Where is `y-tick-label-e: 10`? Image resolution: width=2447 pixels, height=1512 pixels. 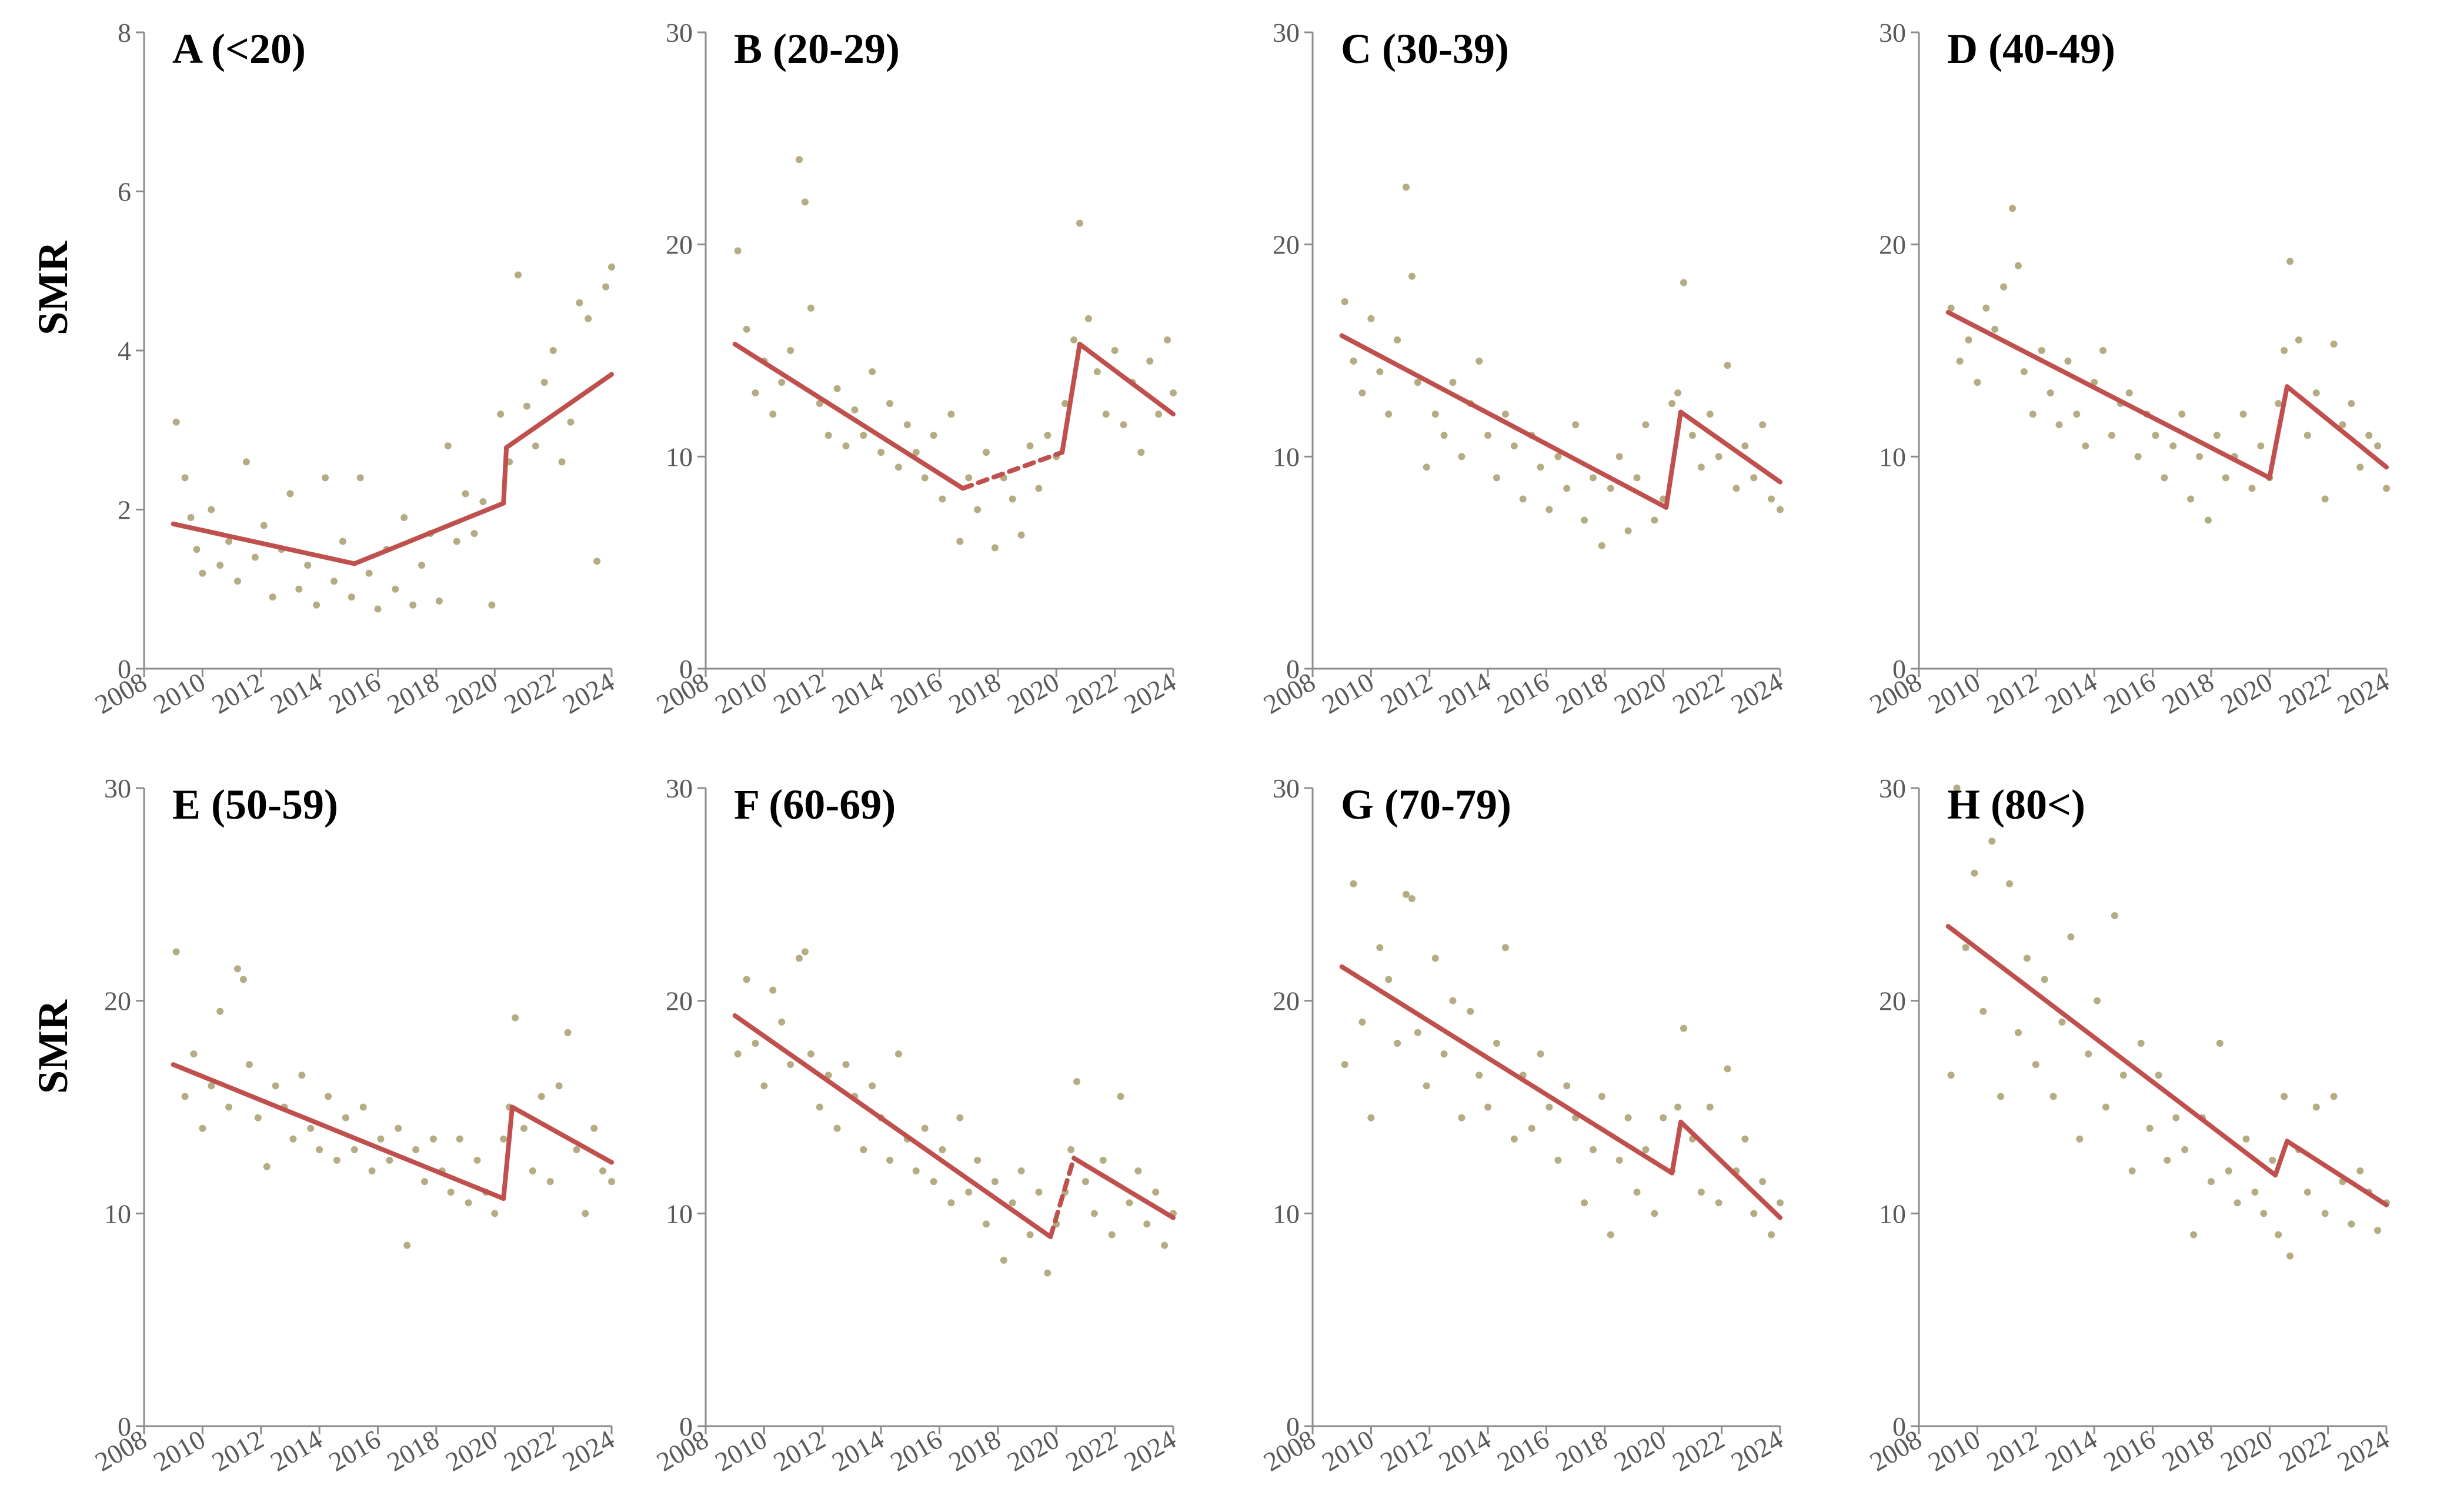 y-tick-label-e: 10 is located at coordinates (118, 1214).